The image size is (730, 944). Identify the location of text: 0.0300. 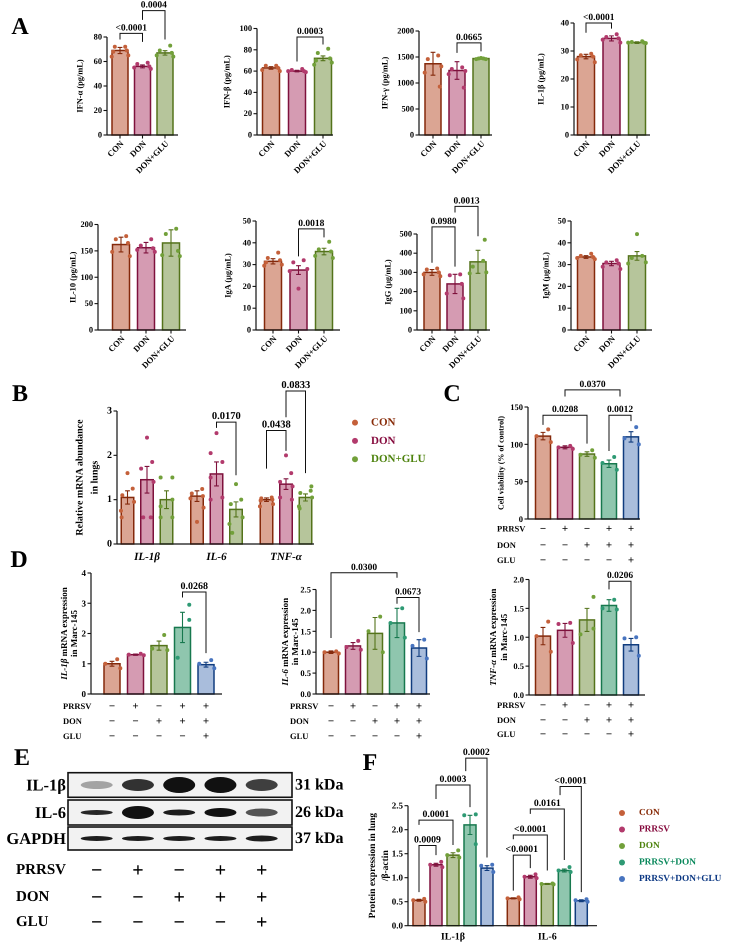
(364, 567).